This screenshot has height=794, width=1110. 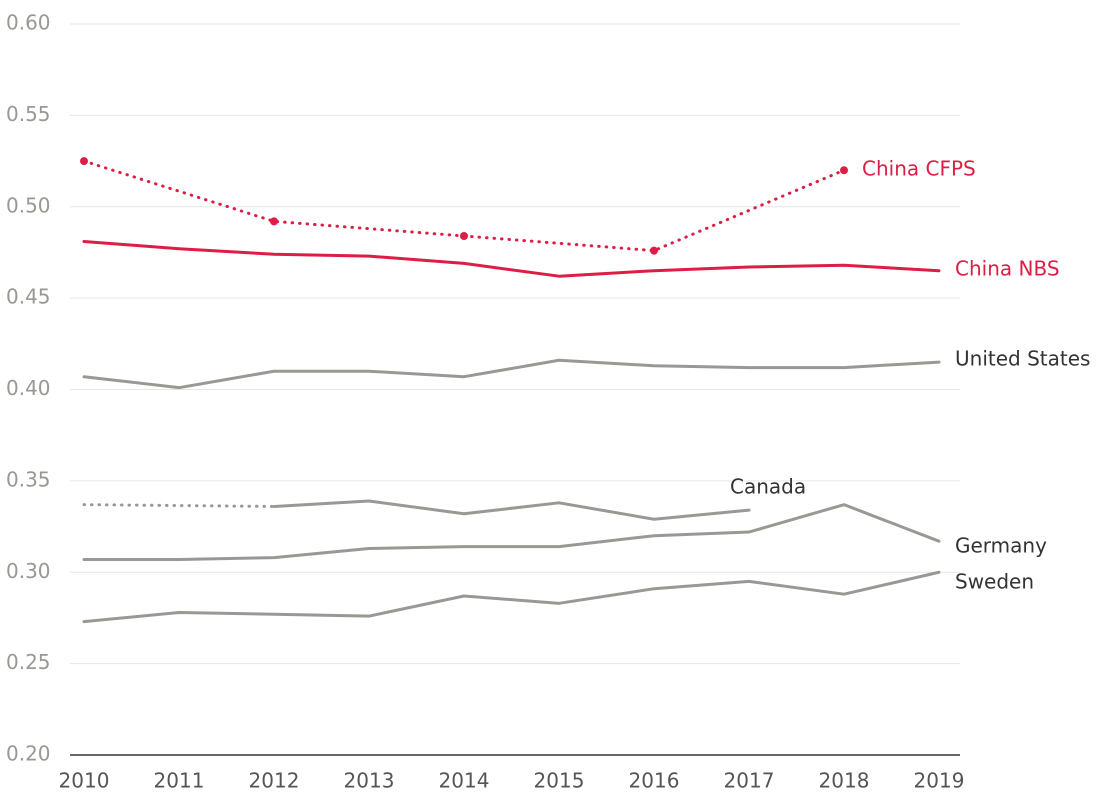 What do you see at coordinates (84, 781) in the screenshot?
I see `x-tick-label: 2010` at bounding box center [84, 781].